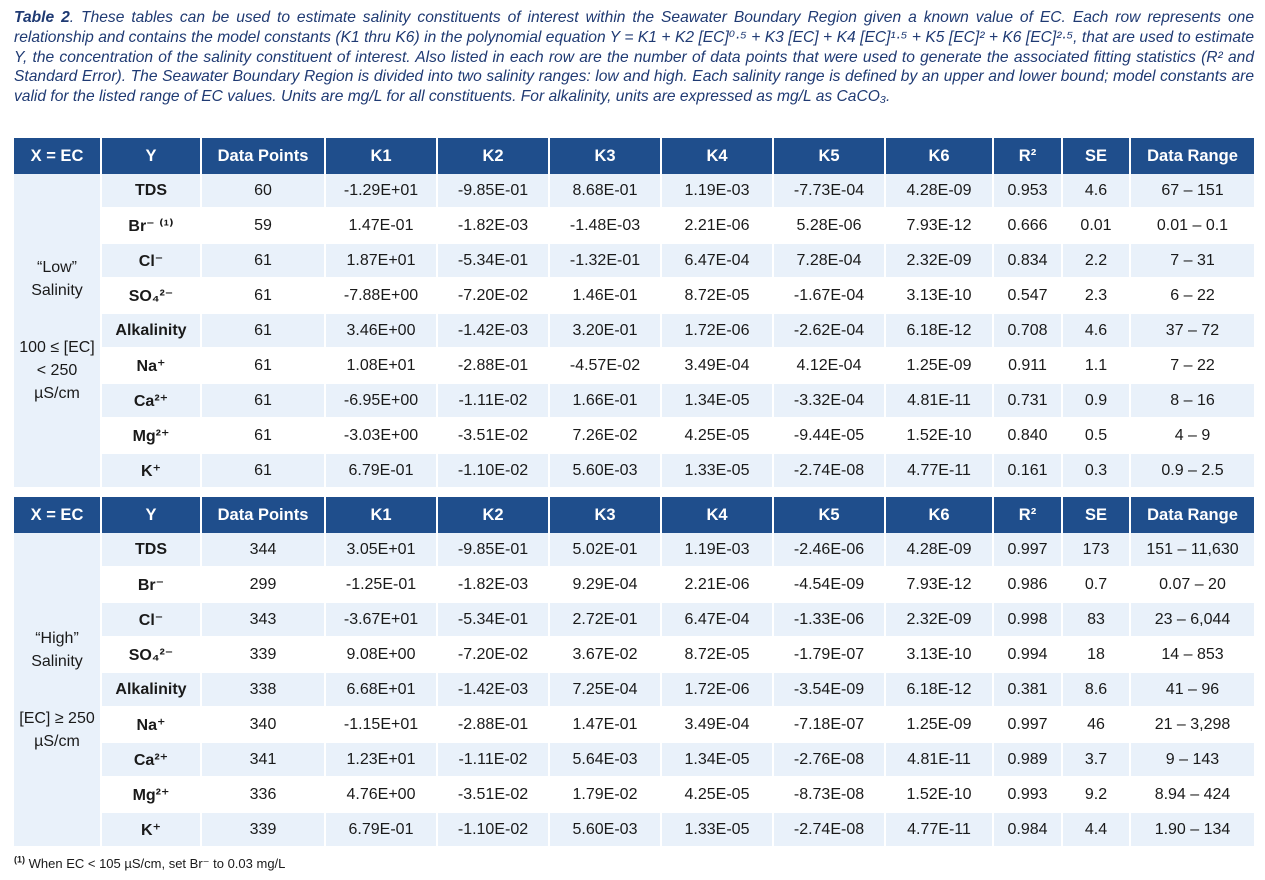 The image size is (1265, 880). I want to click on r2-cell: 0.984, so click(1028, 830).